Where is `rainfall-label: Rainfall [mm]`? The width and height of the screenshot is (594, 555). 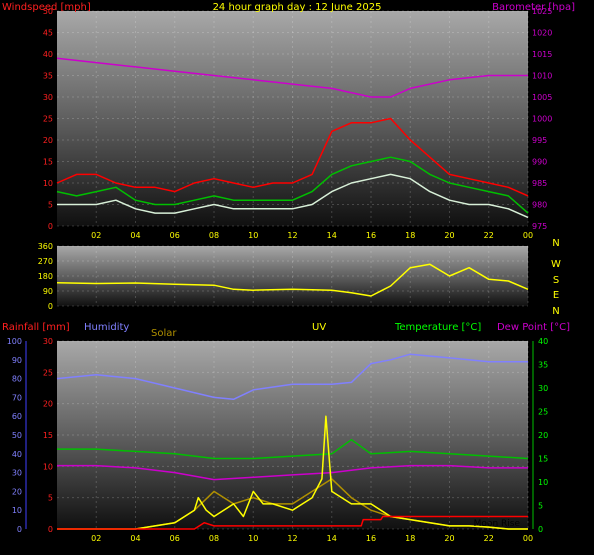
rainfall-label: Rainfall [mm] is located at coordinates (36, 327).